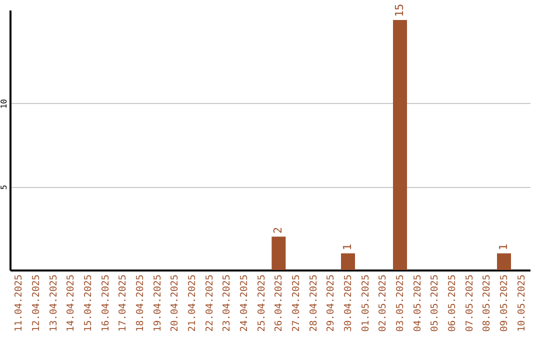  Describe the element at coordinates (192, 303) in the screenshot. I see `x-tick-label: 21.04.2025` at that location.